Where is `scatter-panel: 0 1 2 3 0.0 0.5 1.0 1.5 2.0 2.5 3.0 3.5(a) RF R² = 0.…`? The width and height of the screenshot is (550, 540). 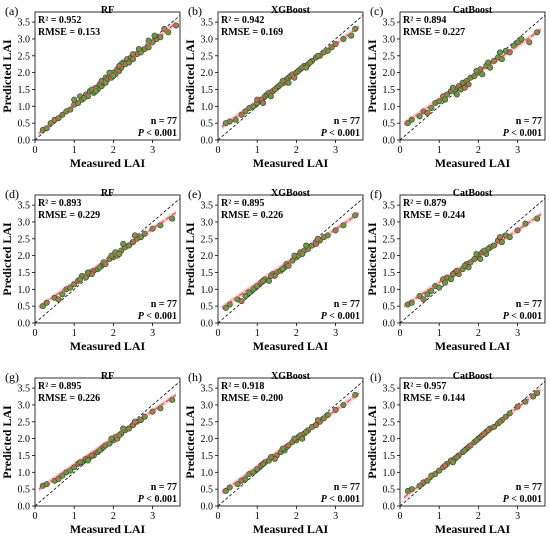
scatter-panel: 0 1 2 3 0.0 0.5 1.0 1.5 2.0 2.5 3.0 3.5(a) RF R² = 0.… is located at coordinates (90, 87).